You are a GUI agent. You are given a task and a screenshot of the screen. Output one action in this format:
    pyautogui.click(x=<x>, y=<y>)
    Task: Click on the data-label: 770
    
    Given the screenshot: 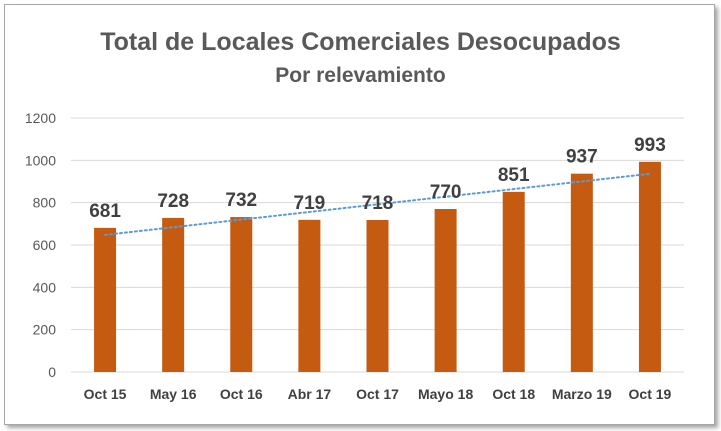 What is the action you would take?
    pyautogui.click(x=446, y=192)
    